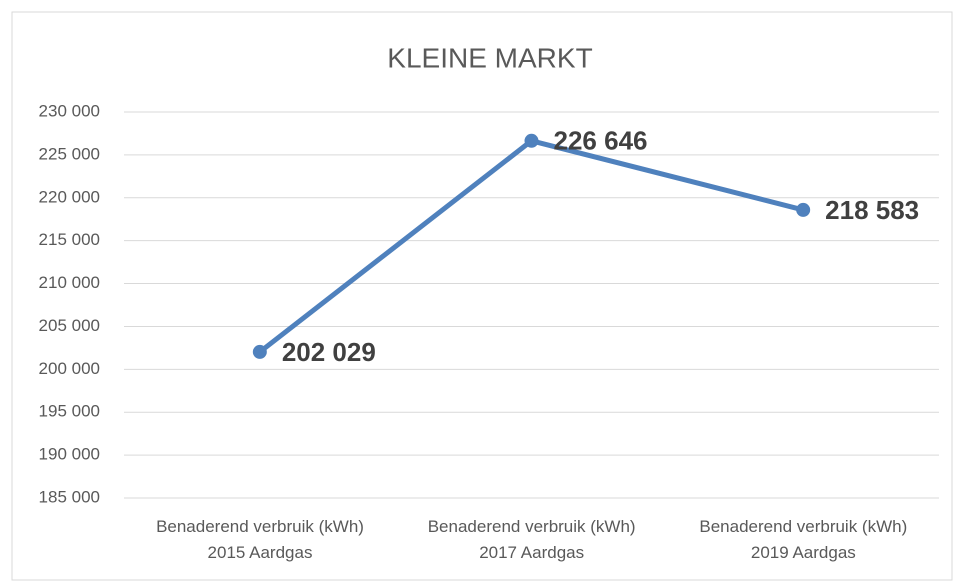  What do you see at coordinates (260, 539) in the screenshot?
I see `x-tick-label: Benaderend verbruik (kWh) 2015 Aardgas` at bounding box center [260, 539].